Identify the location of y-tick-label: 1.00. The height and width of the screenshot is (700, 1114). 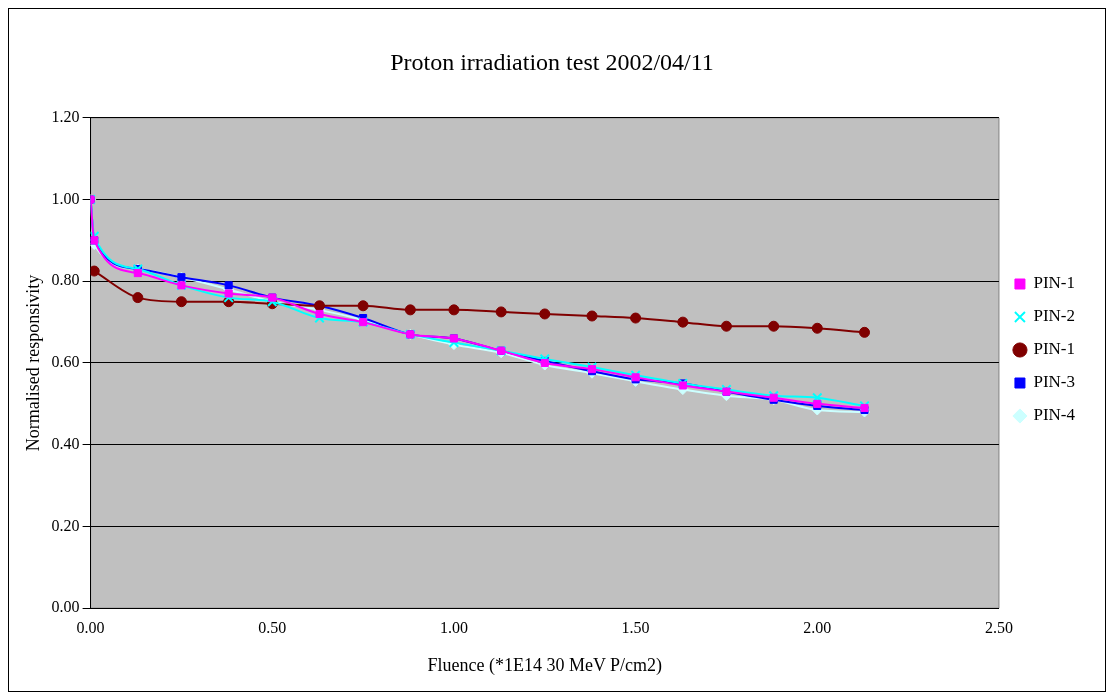
(65, 198).